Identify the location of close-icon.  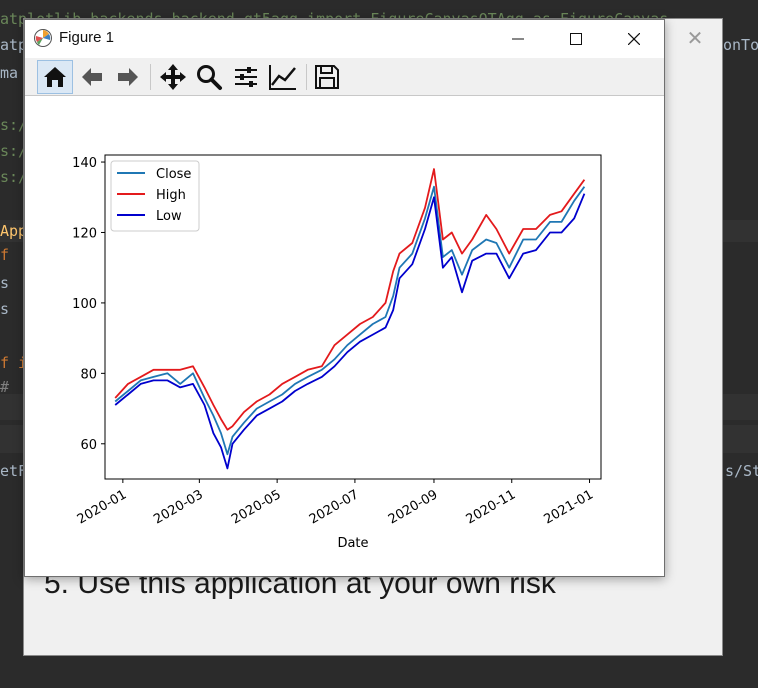
(634, 39).